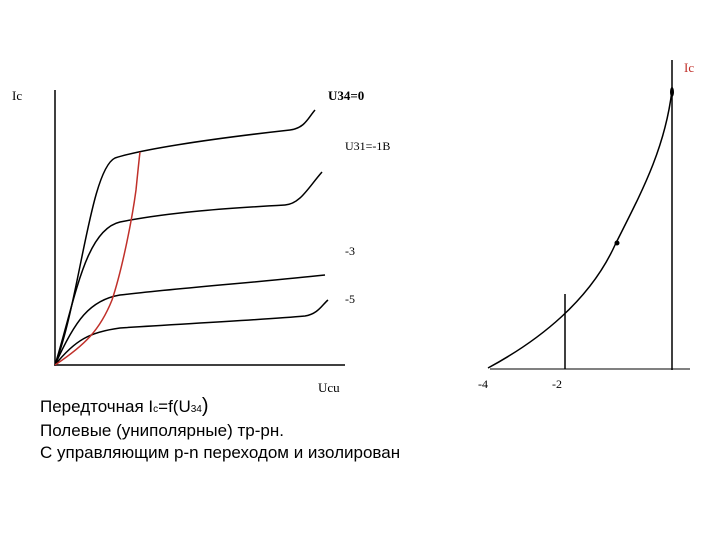  Describe the element at coordinates (220, 452) in the screenshot. I see `caption-line: С управляющим p-n переходом и изолирован` at that location.